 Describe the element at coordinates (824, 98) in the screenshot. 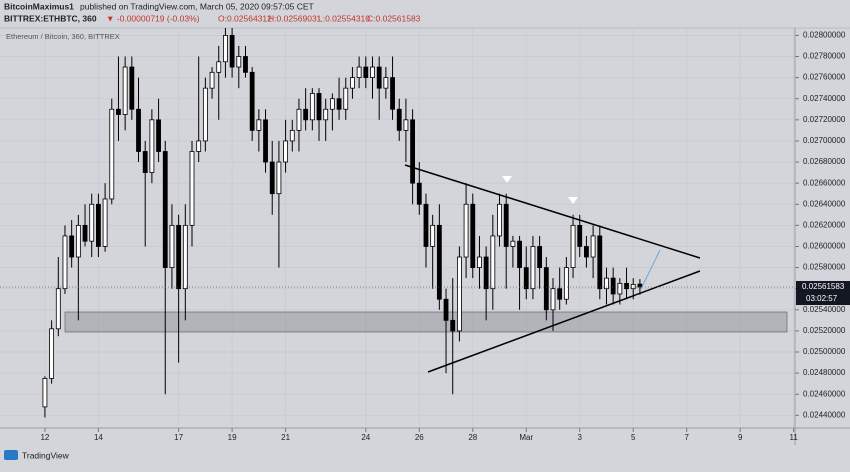

I see `y-tick-label: 0.02740000` at that location.